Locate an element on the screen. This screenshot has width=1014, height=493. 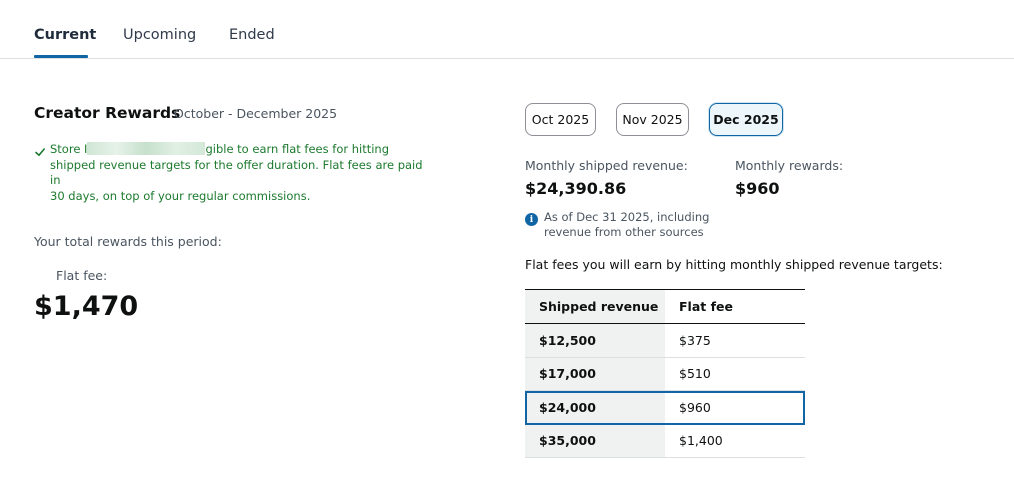
monthly-revenue-value: $24,390.86 is located at coordinates (576, 188).